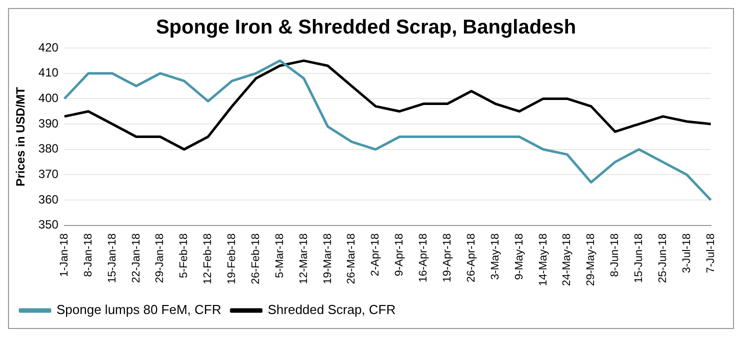 This screenshot has height=339, width=744. Describe the element at coordinates (48, 174) in the screenshot. I see `y-tick-label: 370` at that location.